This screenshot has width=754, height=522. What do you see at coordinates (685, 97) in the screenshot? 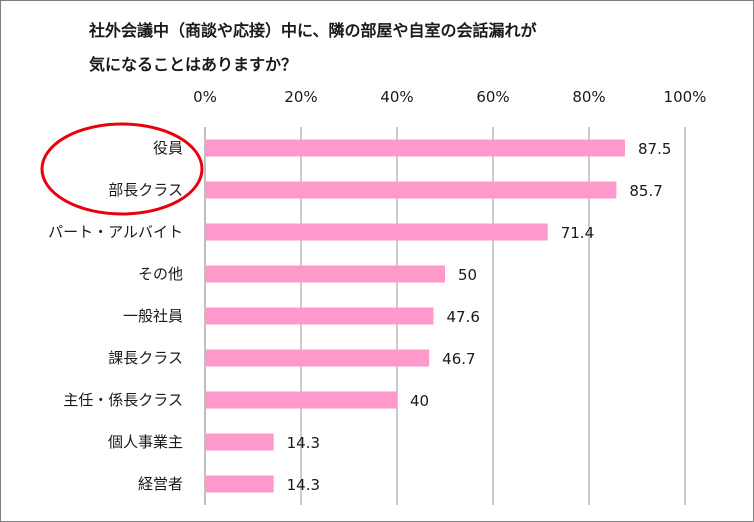
I see `x-tick-label: 100%` at bounding box center [685, 97].